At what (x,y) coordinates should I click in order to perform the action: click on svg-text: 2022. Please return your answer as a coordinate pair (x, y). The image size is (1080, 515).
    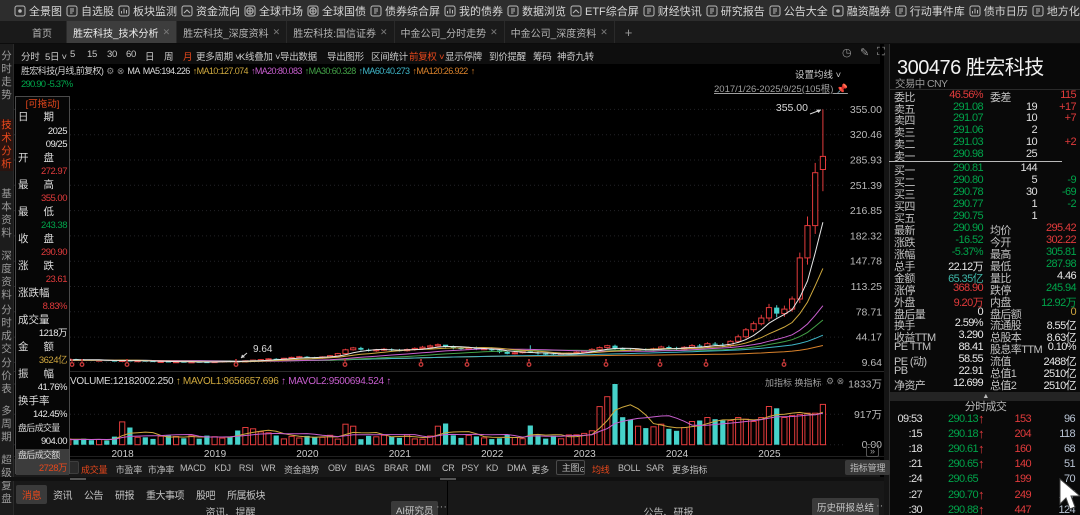
    Looking at the image, I should click on (492, 454).